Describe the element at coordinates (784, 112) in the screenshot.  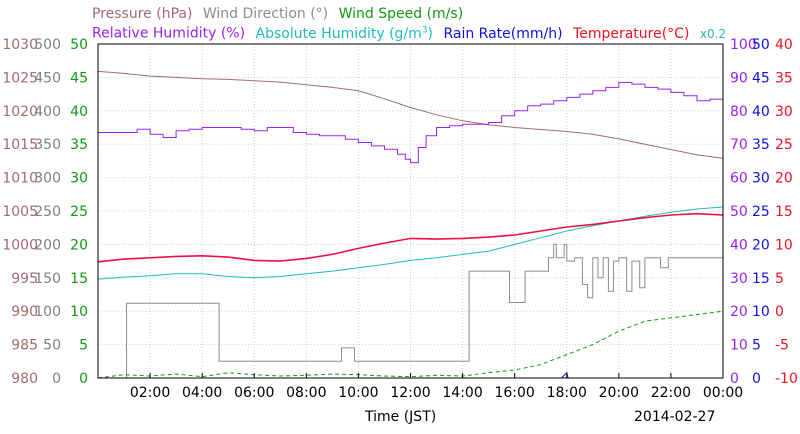
I see `y-tick-label-temperature: 30` at that location.